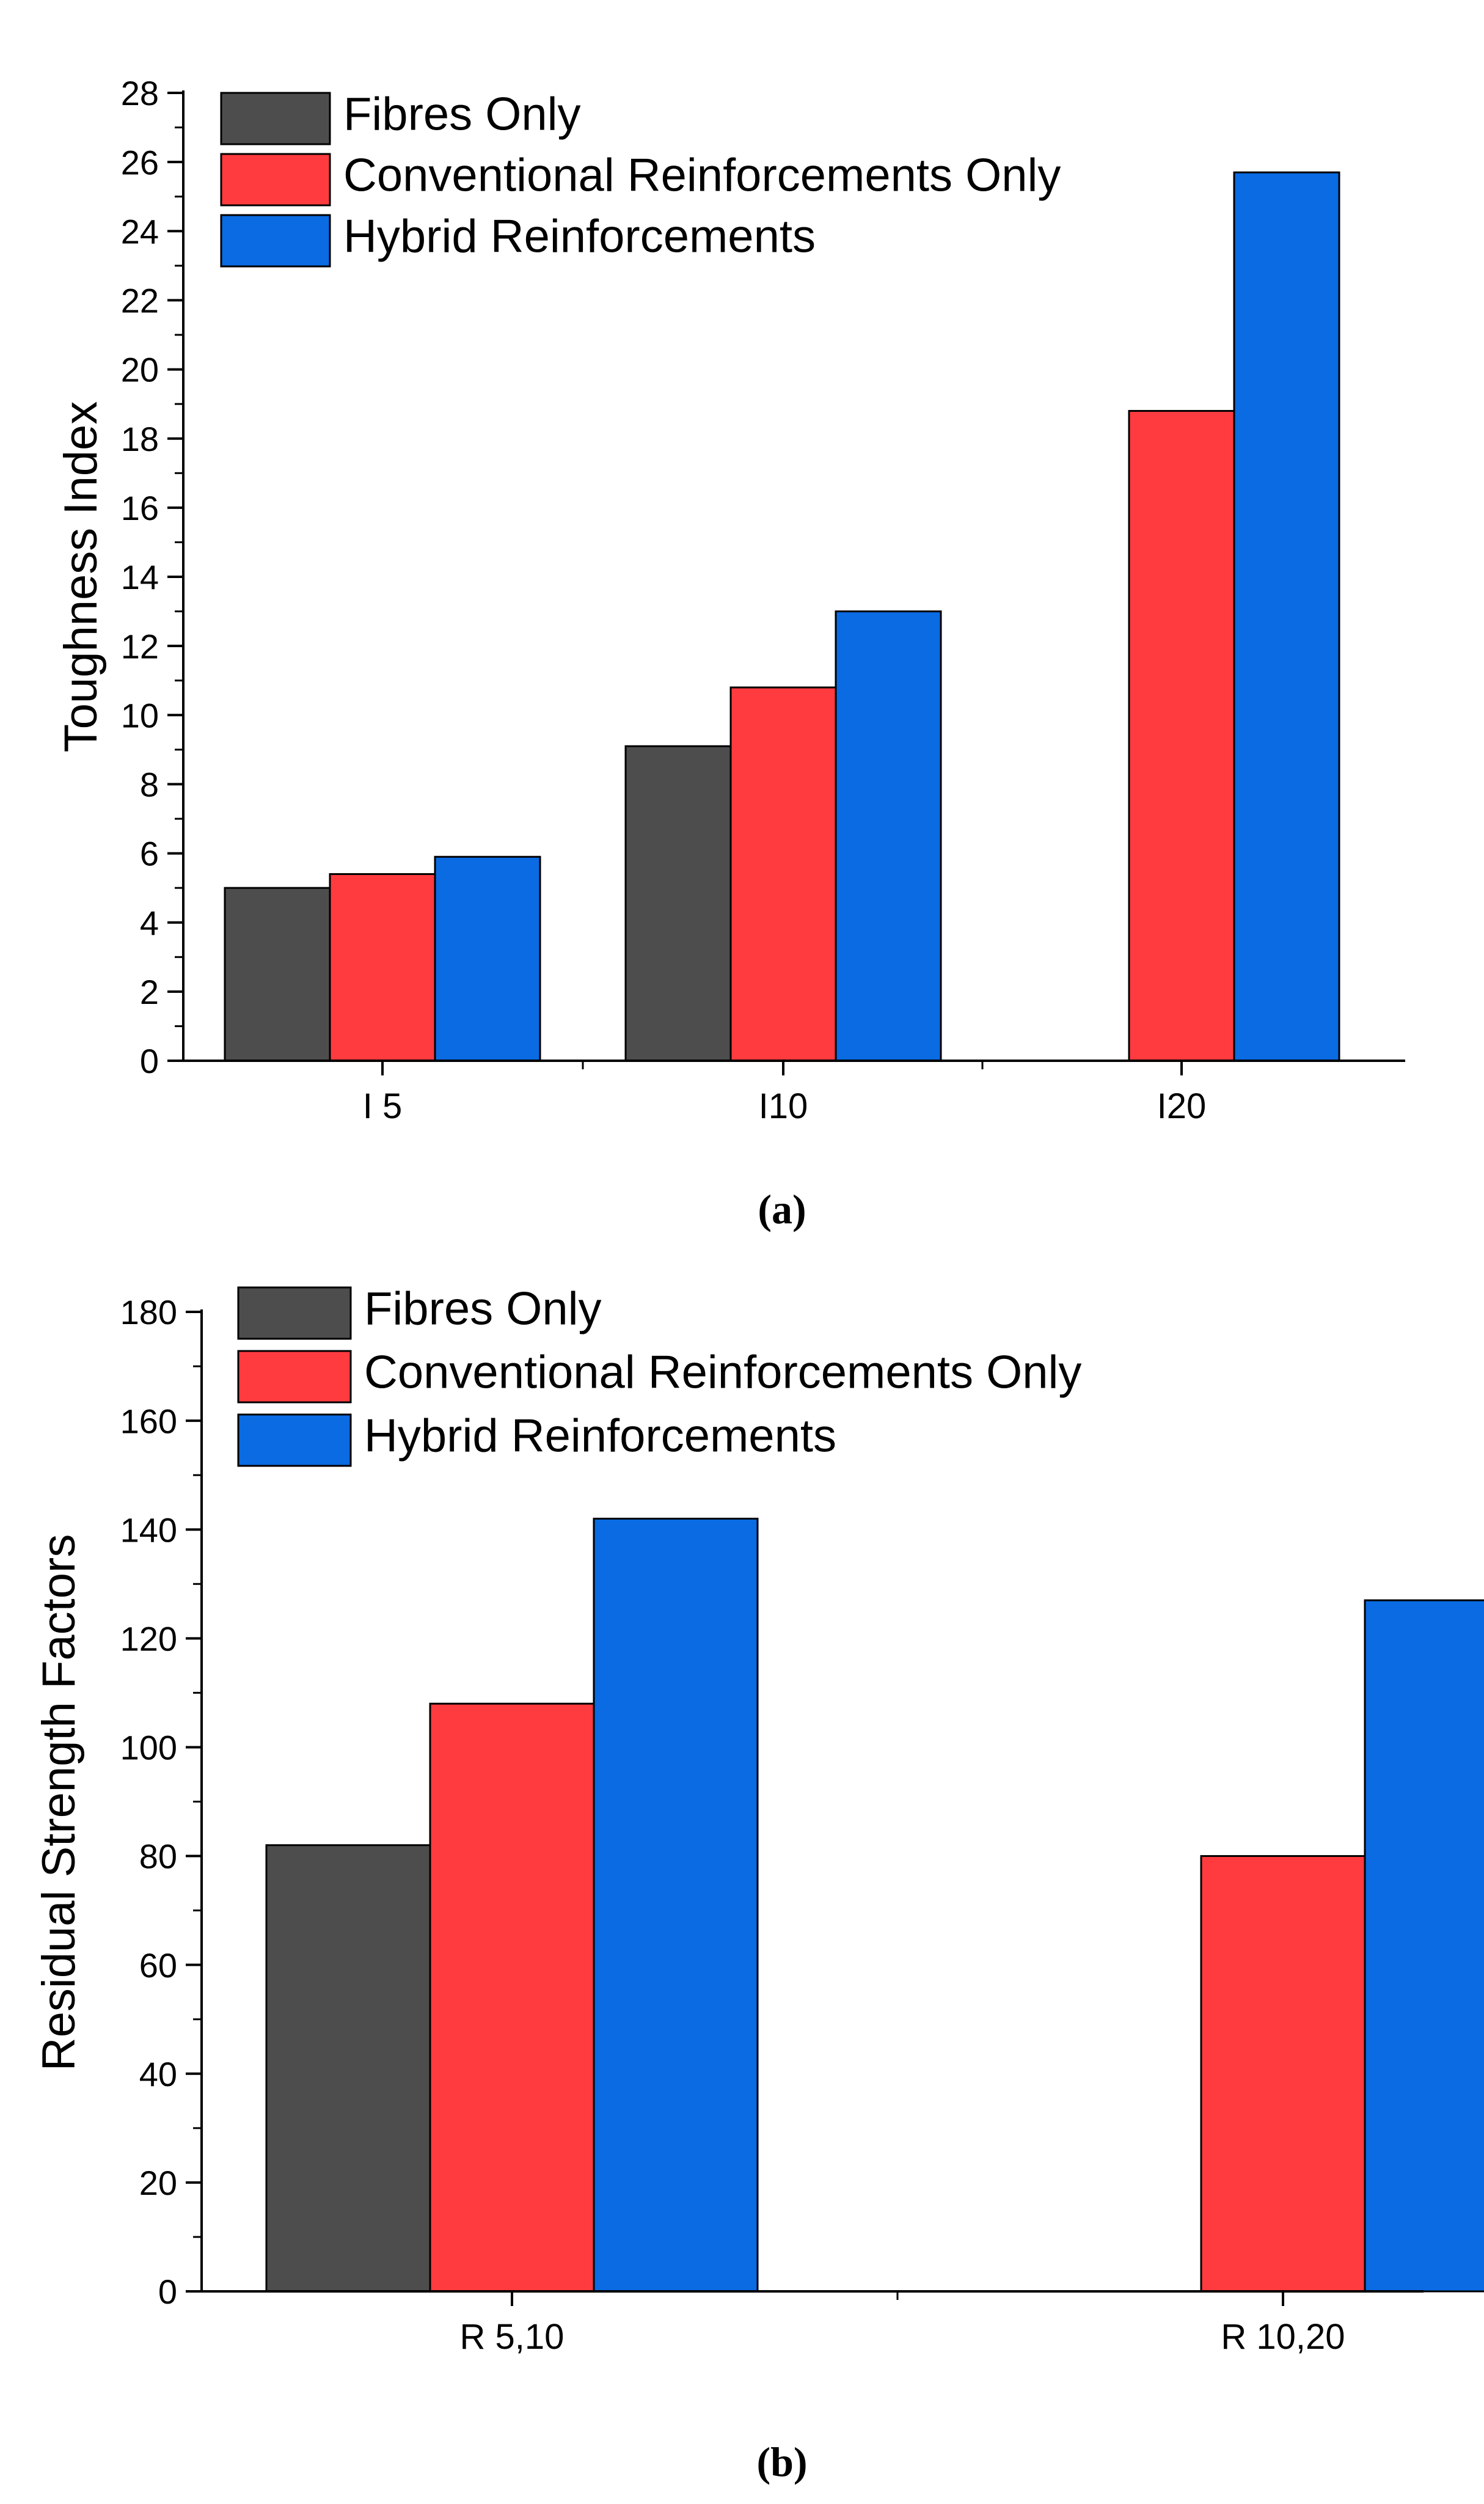 This screenshot has height=2504, width=1484. Describe the element at coordinates (781, 2462) in the screenshot. I see `chart-b-caption: (b)` at that location.